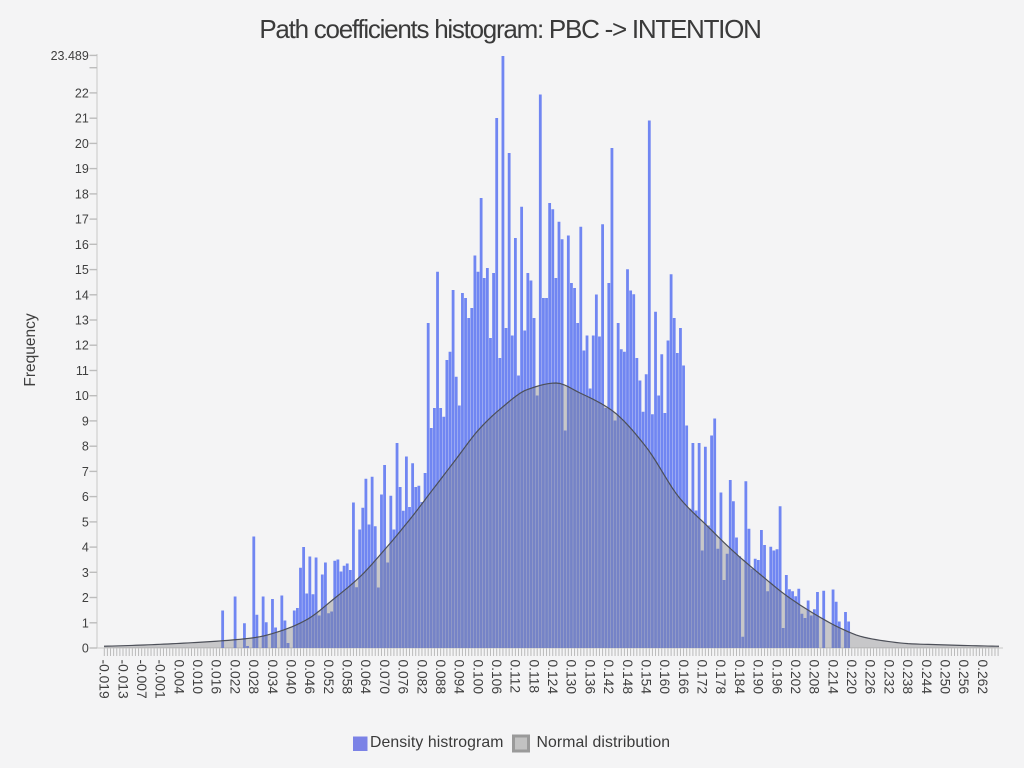 This screenshot has width=1024, height=768. Describe the element at coordinates (85, 623) in the screenshot. I see `svg-text: 1` at that location.